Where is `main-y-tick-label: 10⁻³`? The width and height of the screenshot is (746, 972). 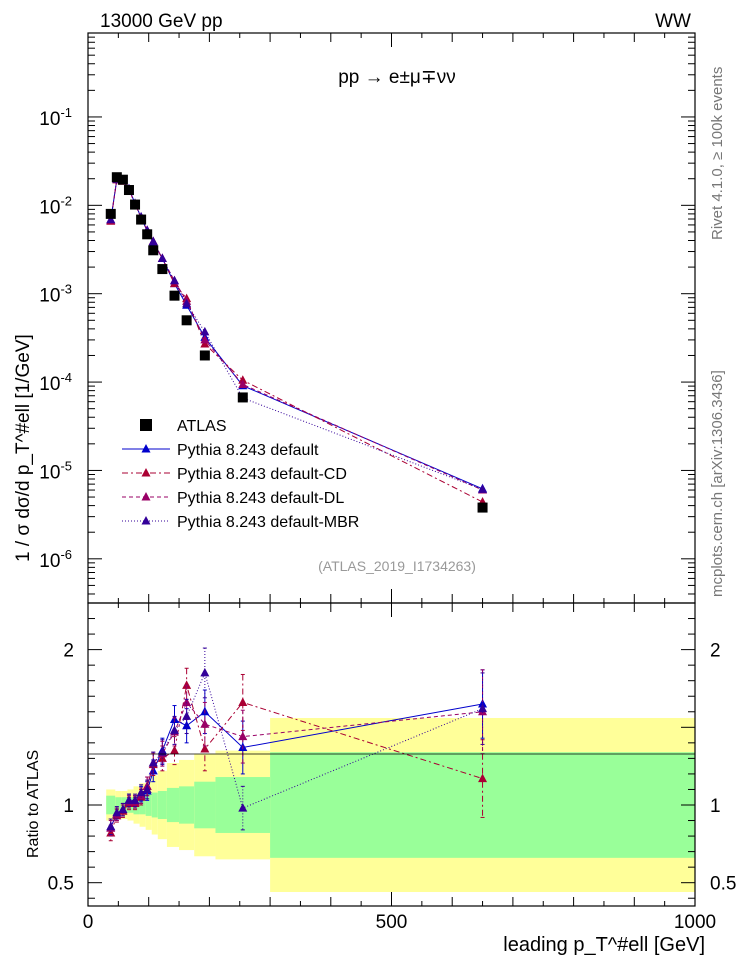 main-y-tick-label: 10⁻³ is located at coordinates (55, 294).